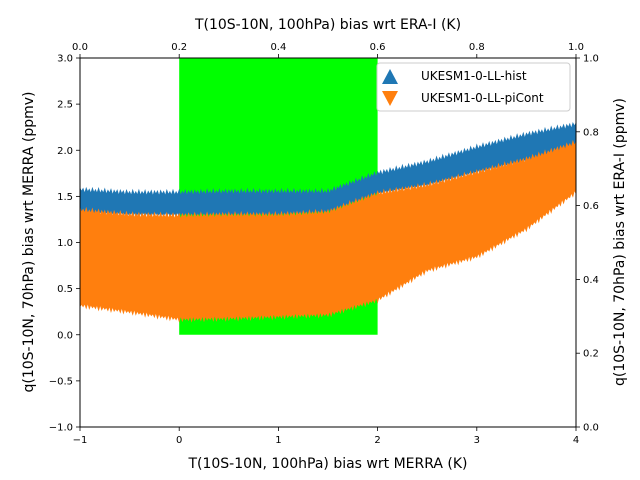 This screenshot has height=480, width=640. I want to click on x-tick-label: 3, so click(477, 440).